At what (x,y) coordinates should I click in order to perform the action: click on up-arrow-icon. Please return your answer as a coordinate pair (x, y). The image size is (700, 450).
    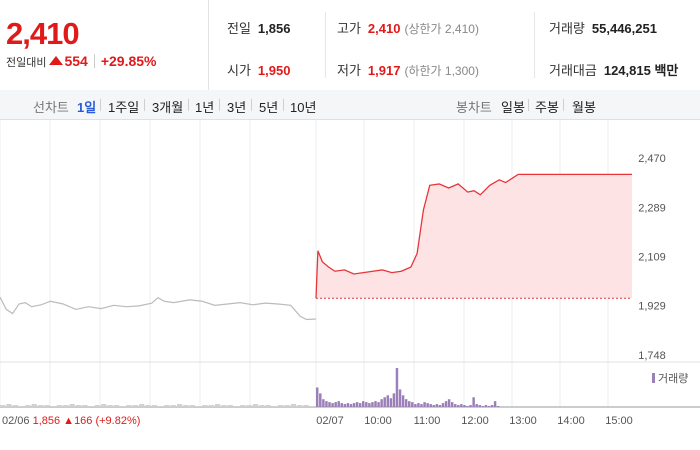
    Looking at the image, I should click on (56, 60).